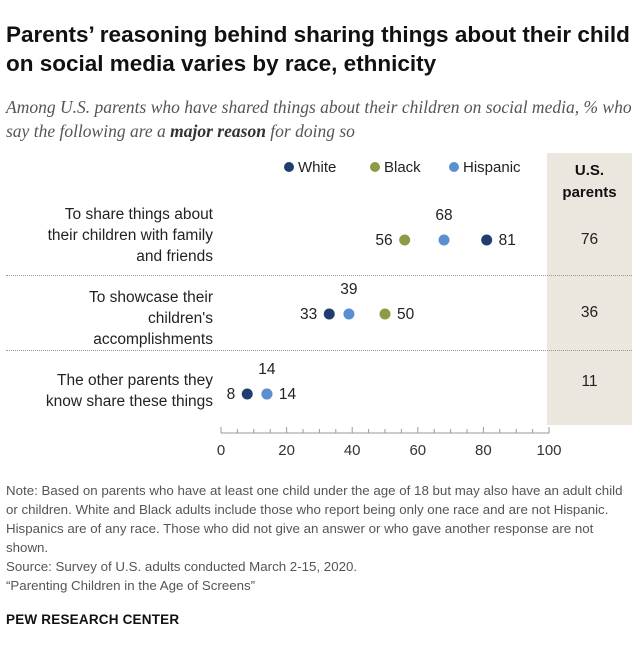 This screenshot has width=640, height=658. What do you see at coordinates (348, 289) in the screenshot?
I see `data-label-hispanic: 39` at bounding box center [348, 289].